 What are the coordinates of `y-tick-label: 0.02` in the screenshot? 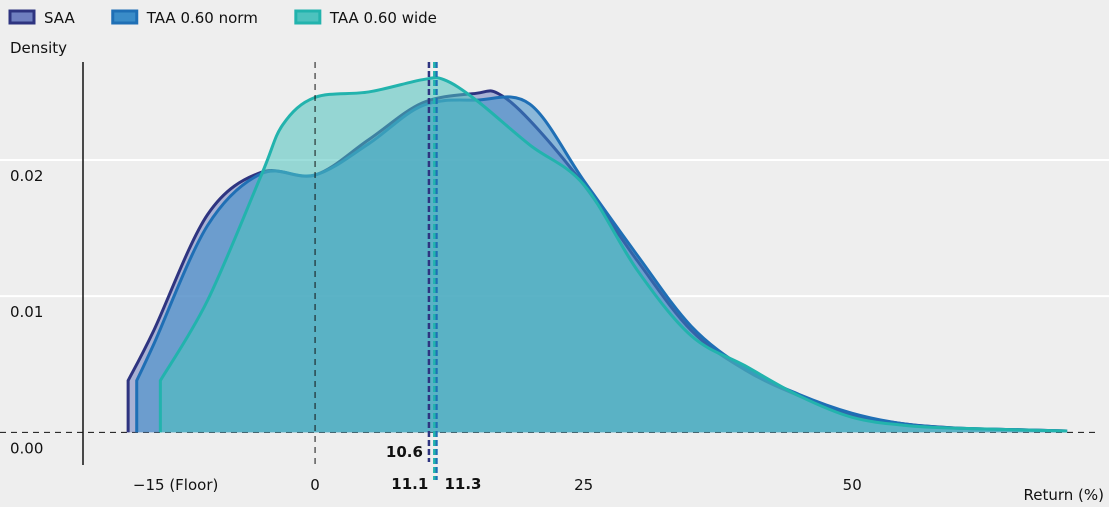 It's located at (26, 176).